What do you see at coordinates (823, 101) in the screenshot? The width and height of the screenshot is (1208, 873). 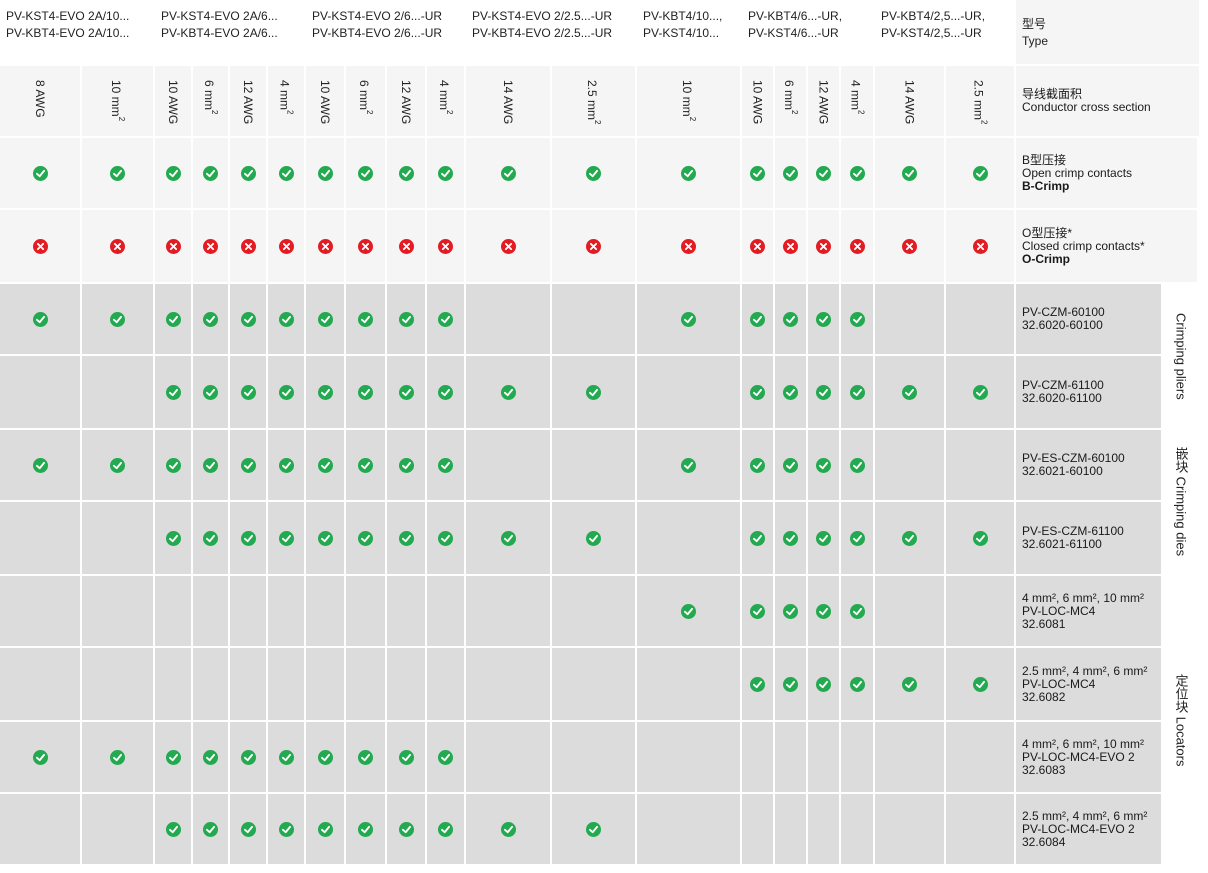 I see `cross-section-cell: 12 AWG` at bounding box center [823, 101].